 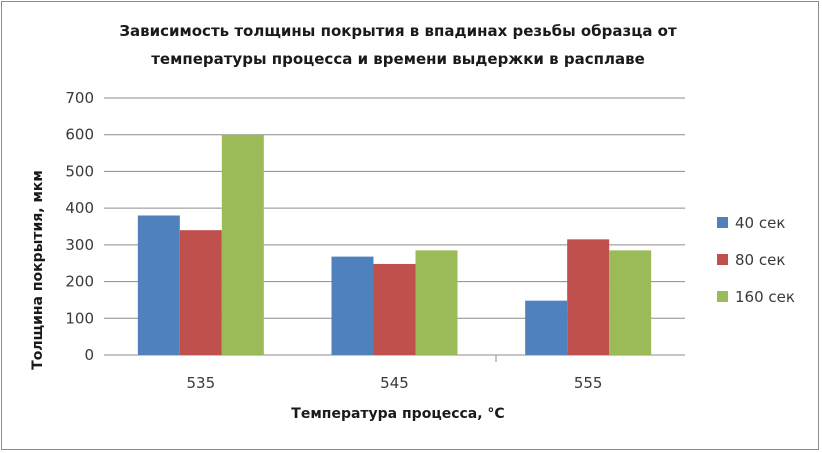 I want to click on bar-80-сек-555, so click(x=588, y=297).